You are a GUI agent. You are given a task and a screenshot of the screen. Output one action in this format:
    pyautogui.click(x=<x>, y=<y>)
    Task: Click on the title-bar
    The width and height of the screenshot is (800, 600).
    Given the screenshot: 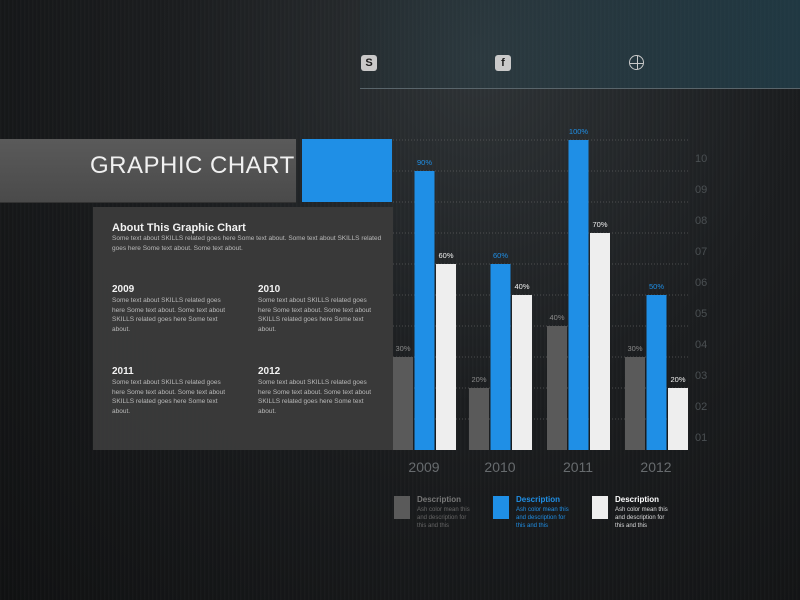 What is the action you would take?
    pyautogui.click(x=148, y=171)
    